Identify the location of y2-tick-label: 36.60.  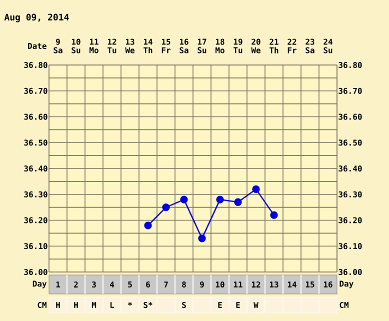
(36, 117).